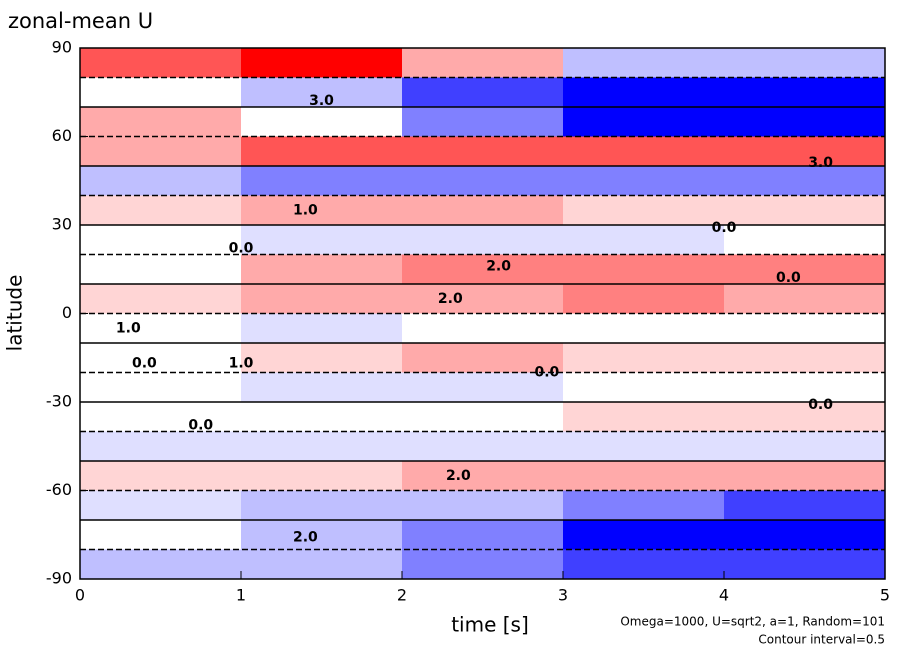 This screenshot has height=654, width=904. I want to click on chart-title: zonal-mean U, so click(80, 21).